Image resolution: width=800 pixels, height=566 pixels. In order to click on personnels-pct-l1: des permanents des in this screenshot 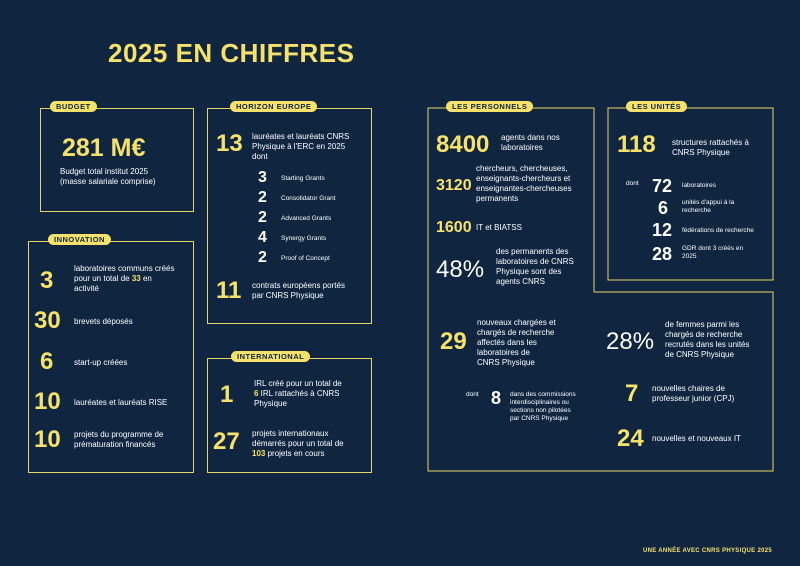, I will do `click(532, 251)`.